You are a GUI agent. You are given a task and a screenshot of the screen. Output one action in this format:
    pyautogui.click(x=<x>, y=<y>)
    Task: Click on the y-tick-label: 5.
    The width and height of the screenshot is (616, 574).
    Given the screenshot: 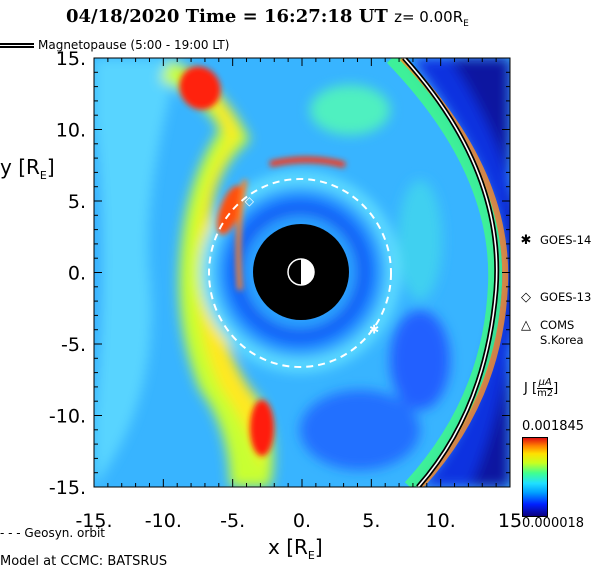 What is the action you would take?
    pyautogui.click(x=77, y=202)
    